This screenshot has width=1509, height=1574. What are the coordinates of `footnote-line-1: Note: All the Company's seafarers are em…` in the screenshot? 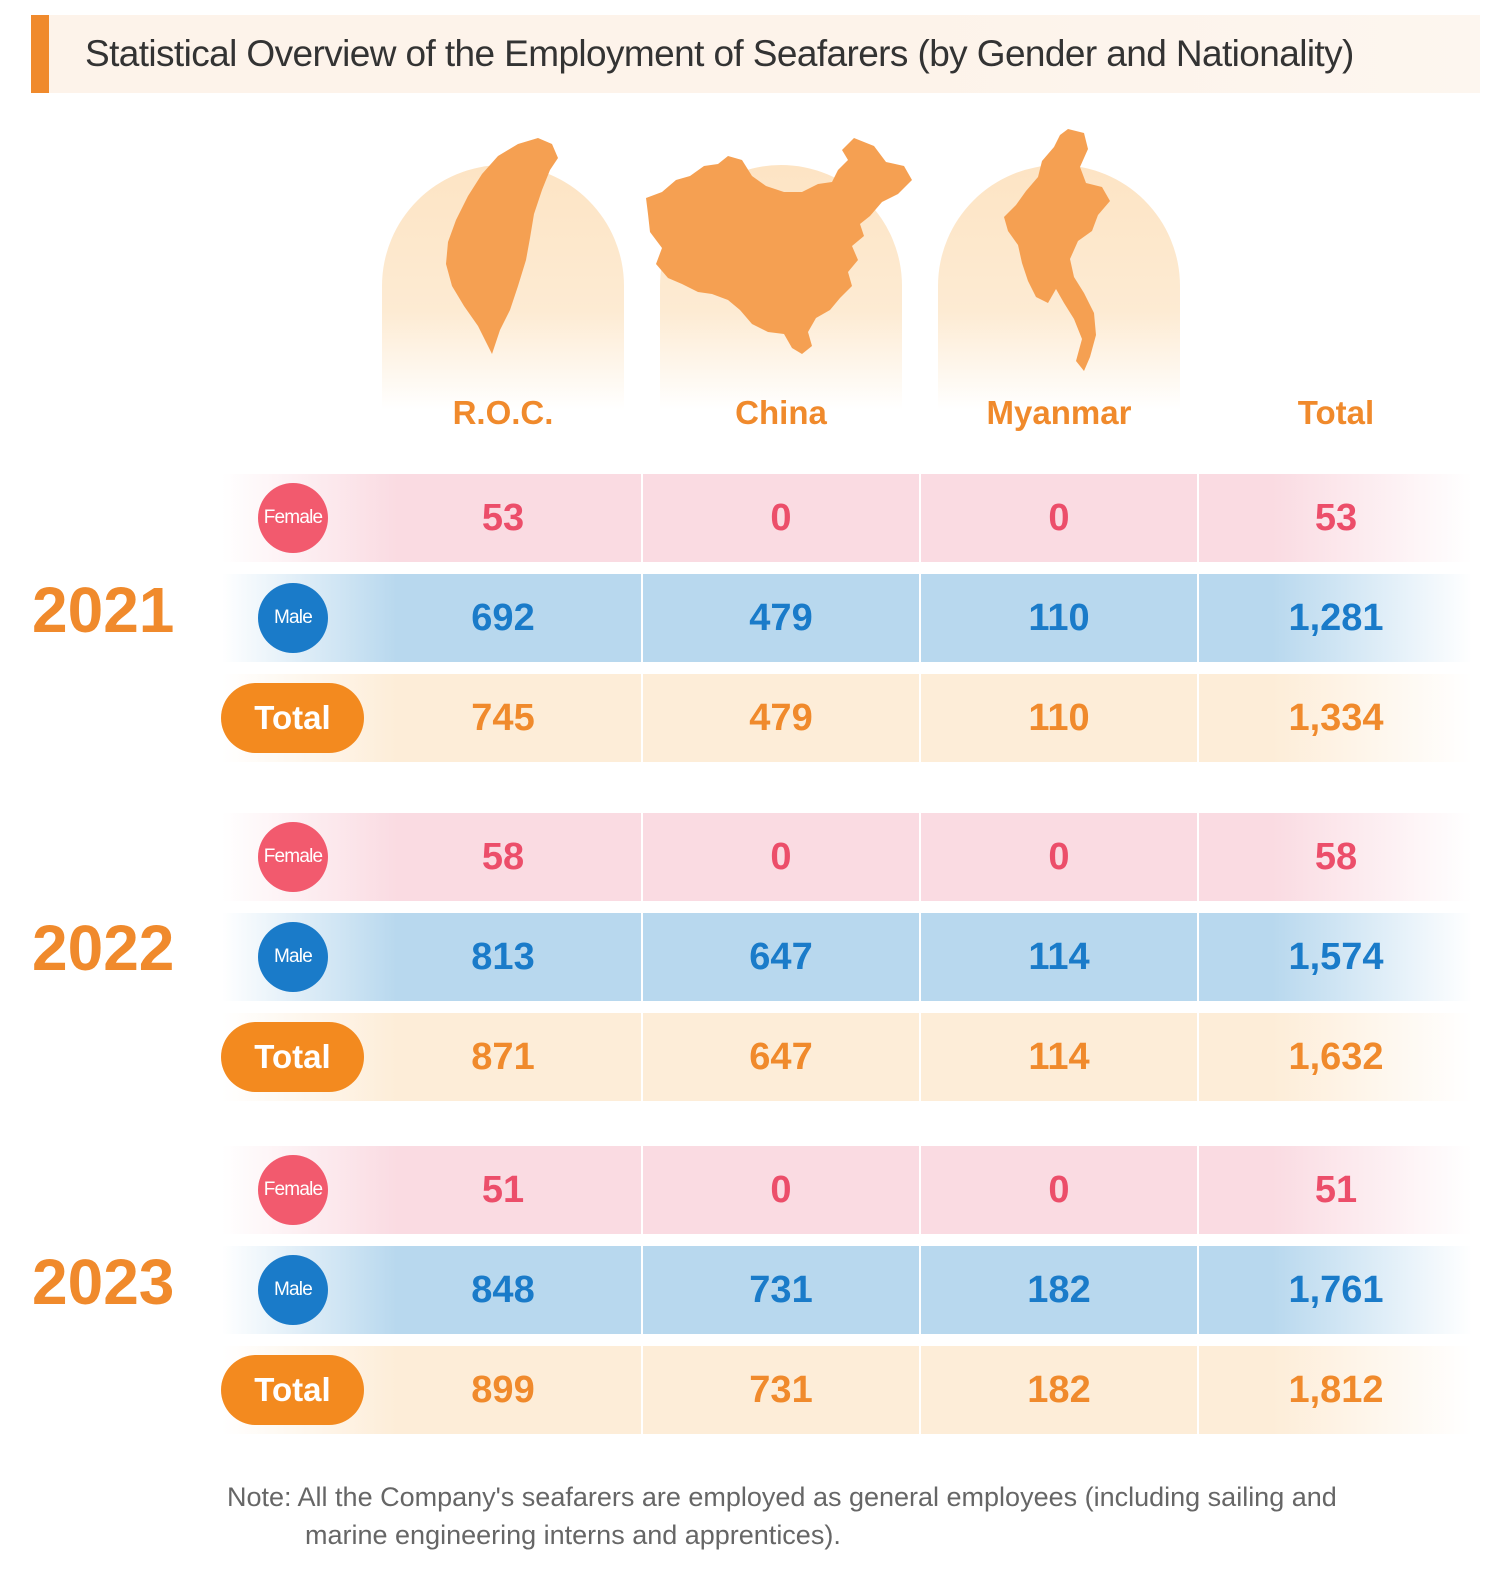 It's located at (782, 1497).